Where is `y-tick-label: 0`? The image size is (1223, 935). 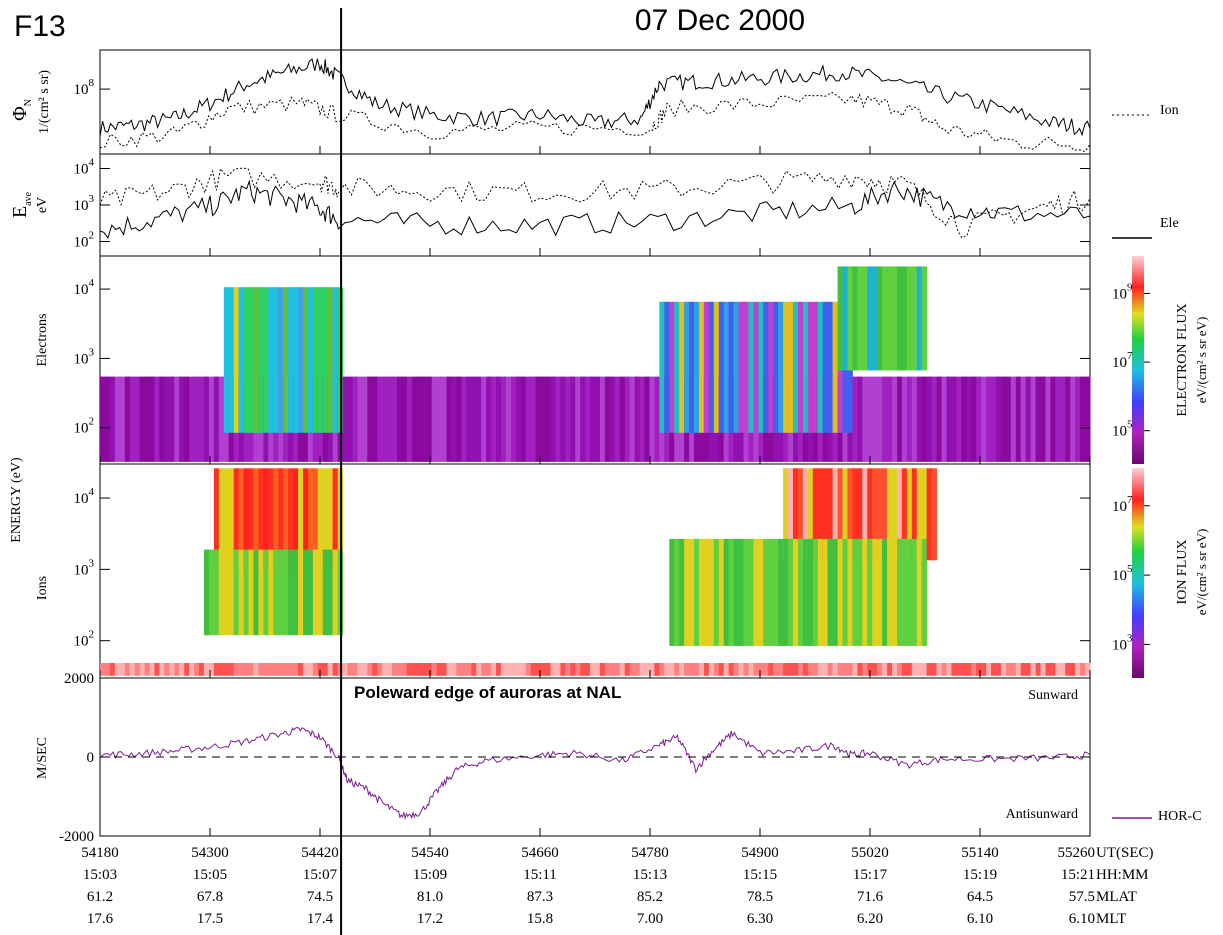 y-tick-label: 0 is located at coordinates (91, 758).